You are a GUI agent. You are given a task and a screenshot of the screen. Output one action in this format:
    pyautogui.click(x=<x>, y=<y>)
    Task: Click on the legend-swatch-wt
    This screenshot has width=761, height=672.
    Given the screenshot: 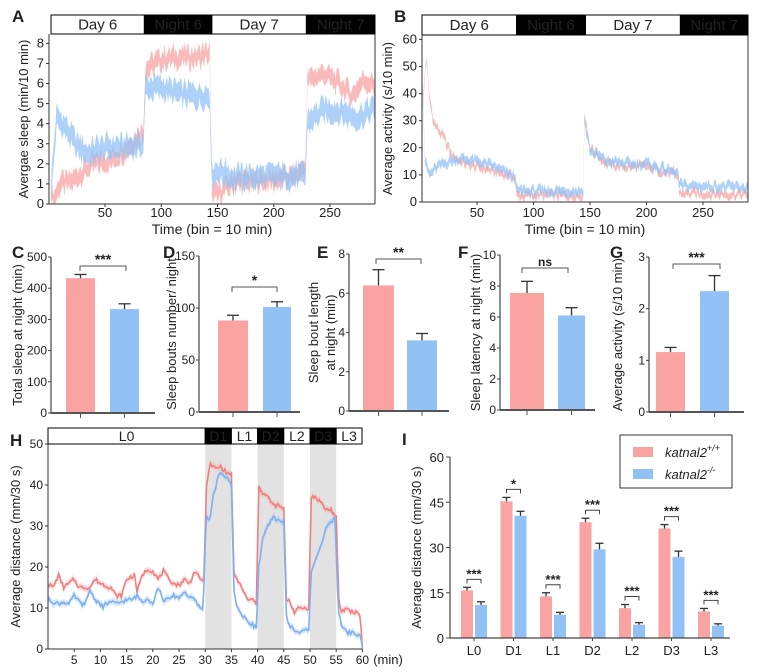 What is the action you would take?
    pyautogui.click(x=643, y=452)
    